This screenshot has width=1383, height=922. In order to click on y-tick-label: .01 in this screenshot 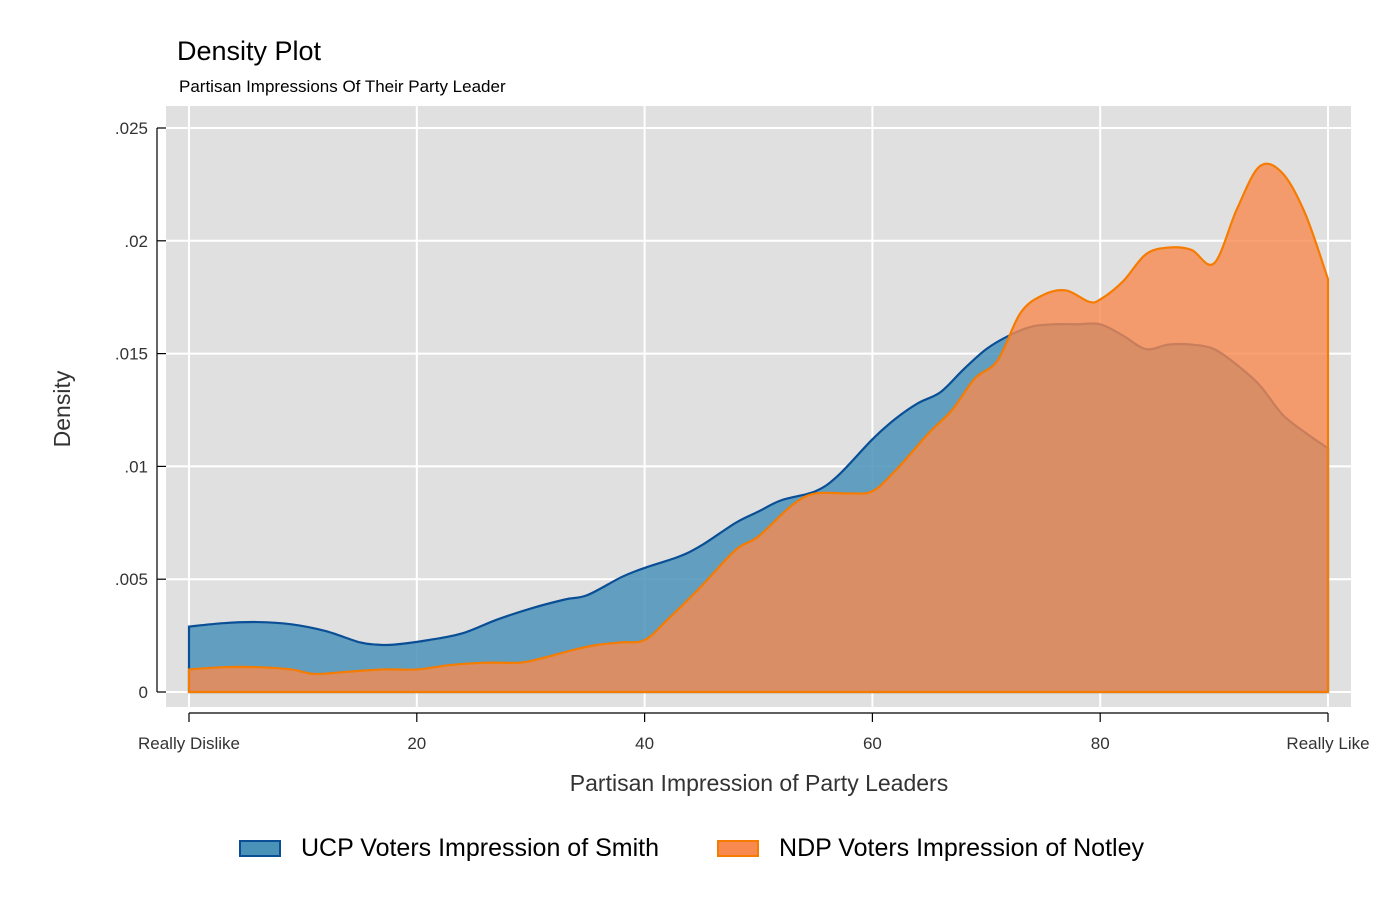, I will do `click(136, 466)`.